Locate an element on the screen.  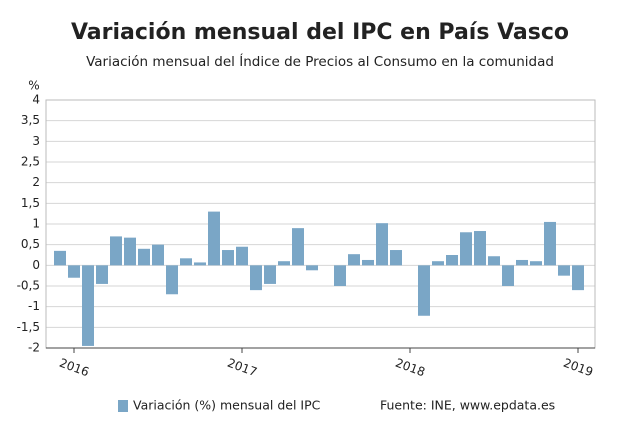
y-tick-label: 3 is located at coordinates (36, 141).